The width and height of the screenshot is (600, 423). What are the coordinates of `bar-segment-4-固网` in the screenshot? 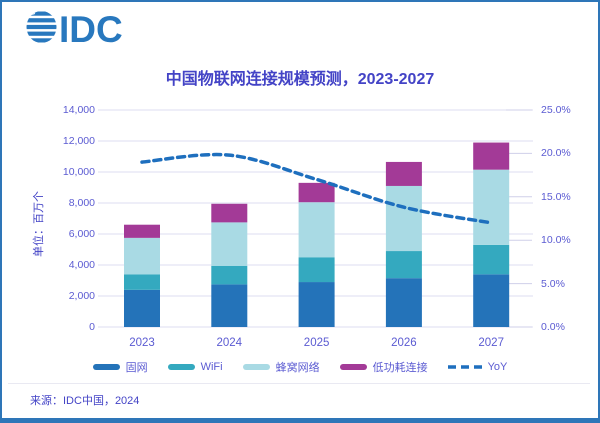 It's located at (491, 300).